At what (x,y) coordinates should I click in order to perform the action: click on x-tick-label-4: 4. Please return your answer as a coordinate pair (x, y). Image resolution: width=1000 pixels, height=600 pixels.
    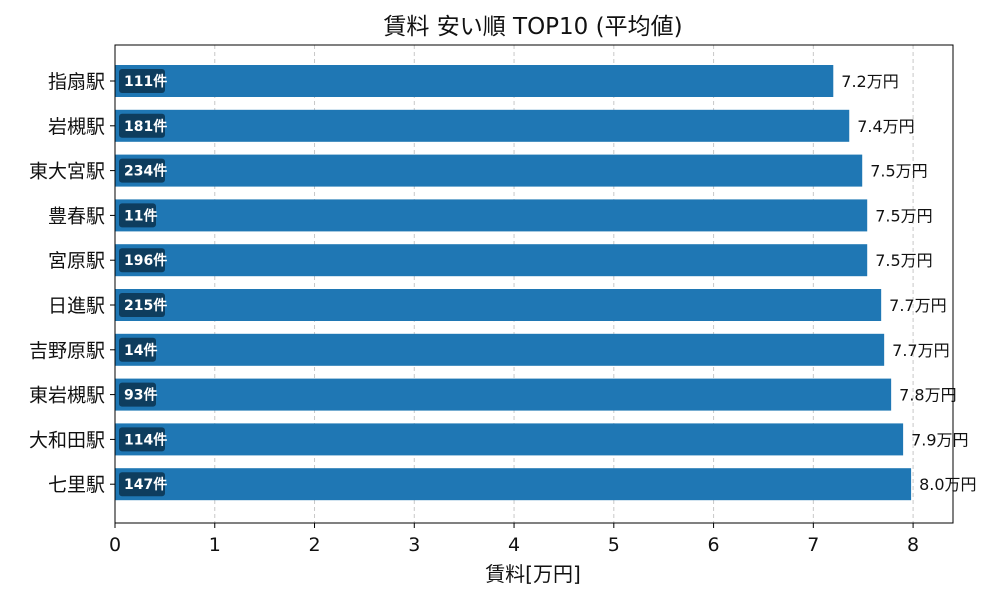
    Looking at the image, I should click on (514, 545).